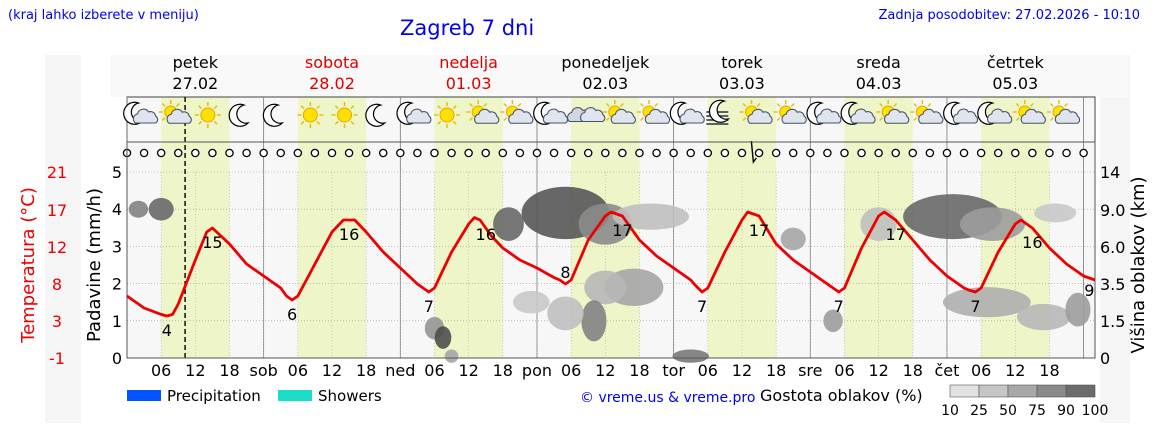 This screenshot has width=1152, height=443. I want to click on density-level-label: 90, so click(1066, 411).